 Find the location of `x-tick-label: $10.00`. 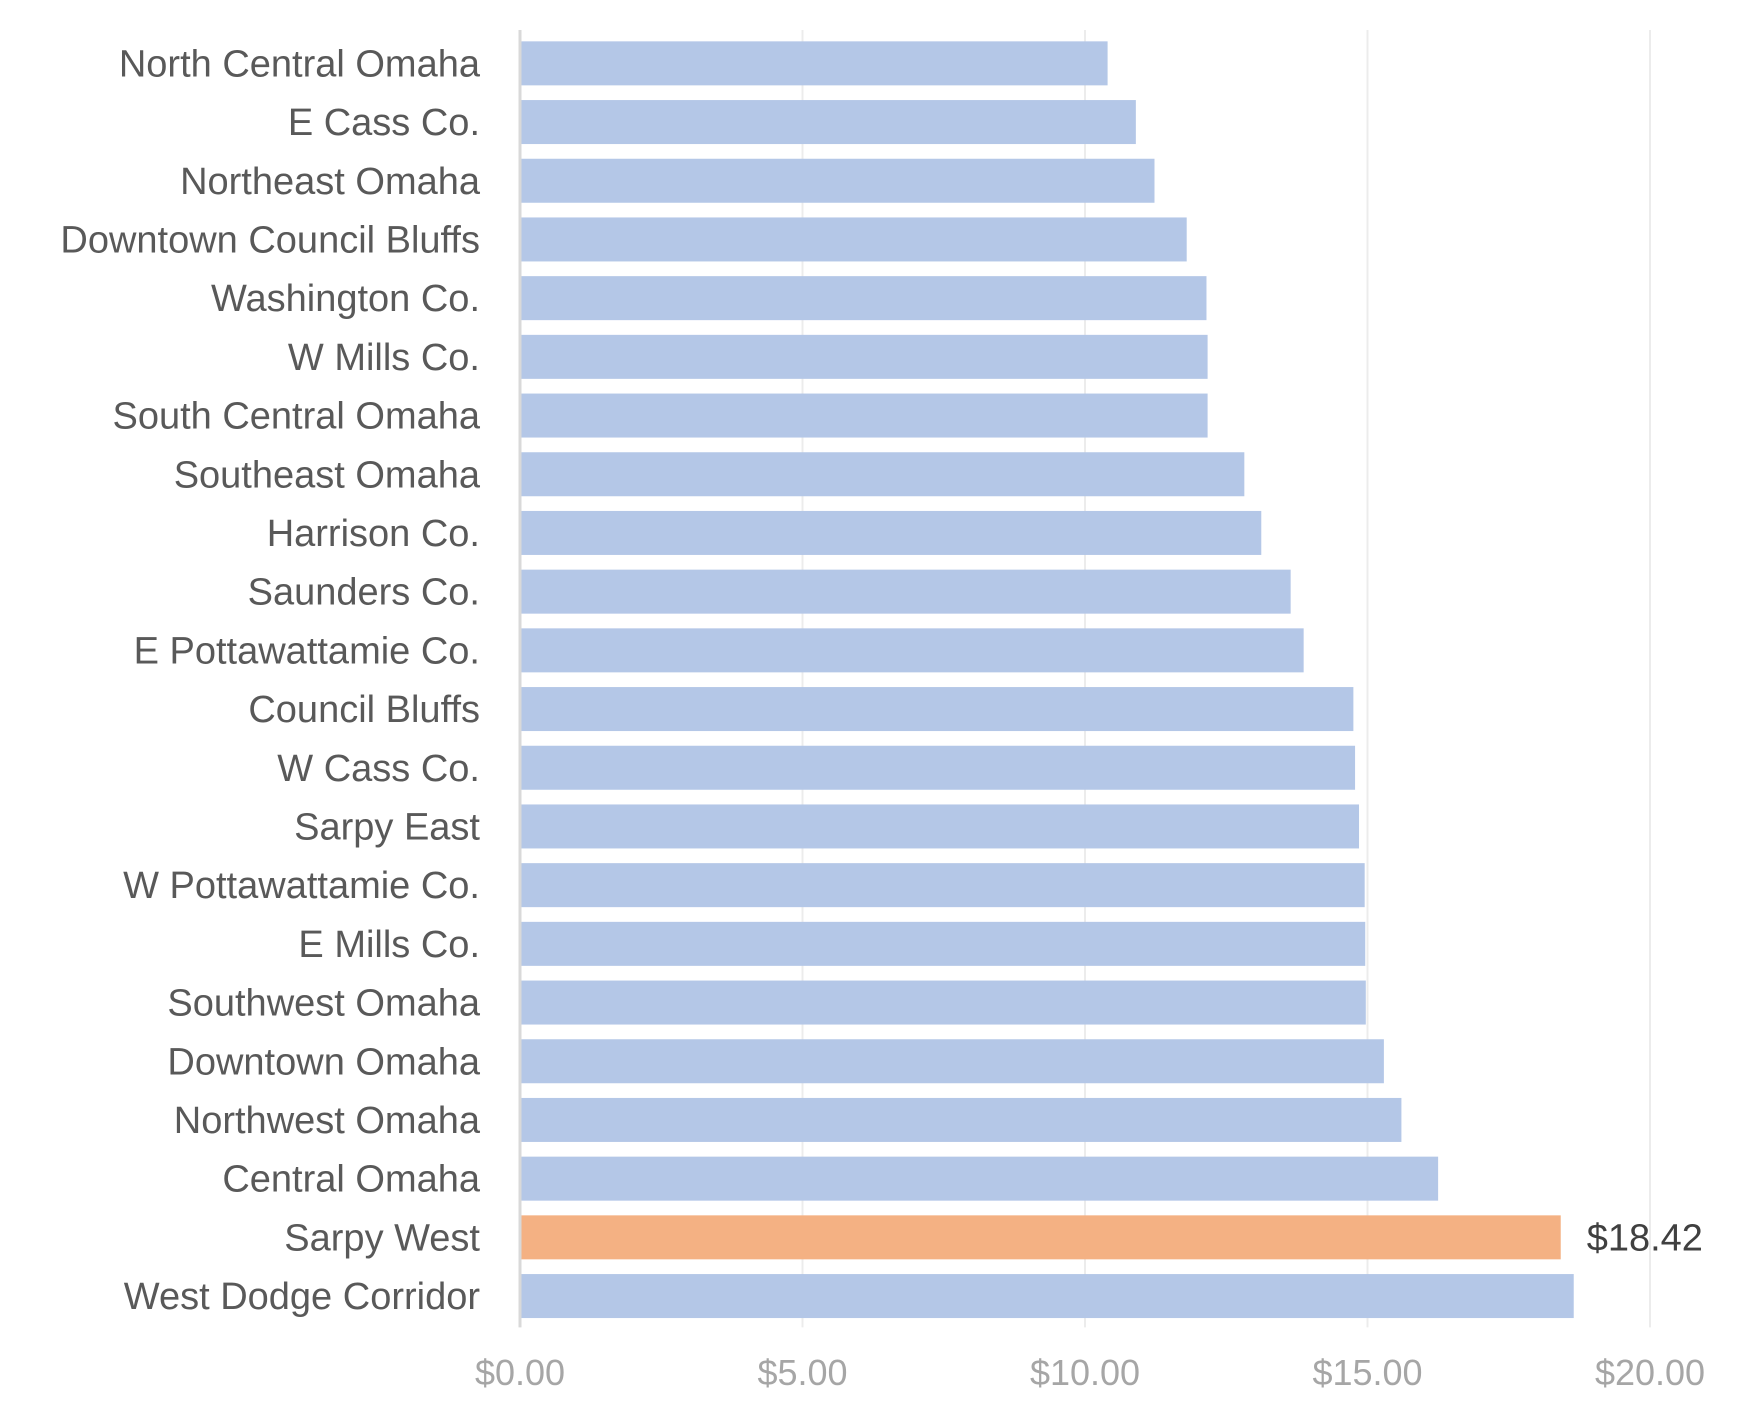

x-tick-label: $10.00 is located at coordinates (1085, 1372).